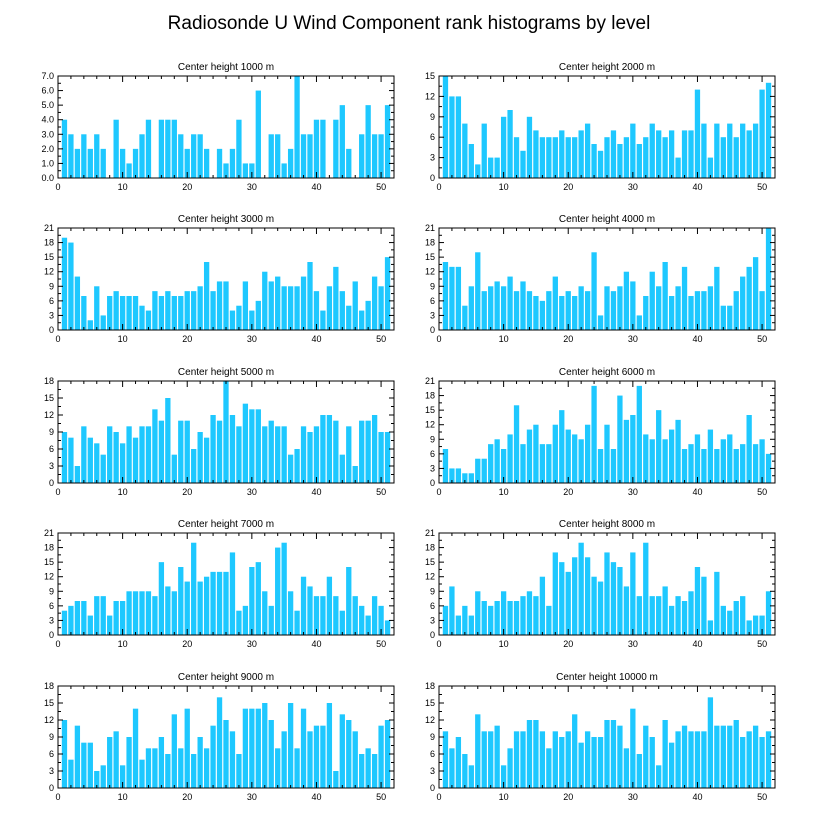 Image resolution: width=818 pixels, height=824 pixels. I want to click on y-tick-label: 9, so click(51, 737).